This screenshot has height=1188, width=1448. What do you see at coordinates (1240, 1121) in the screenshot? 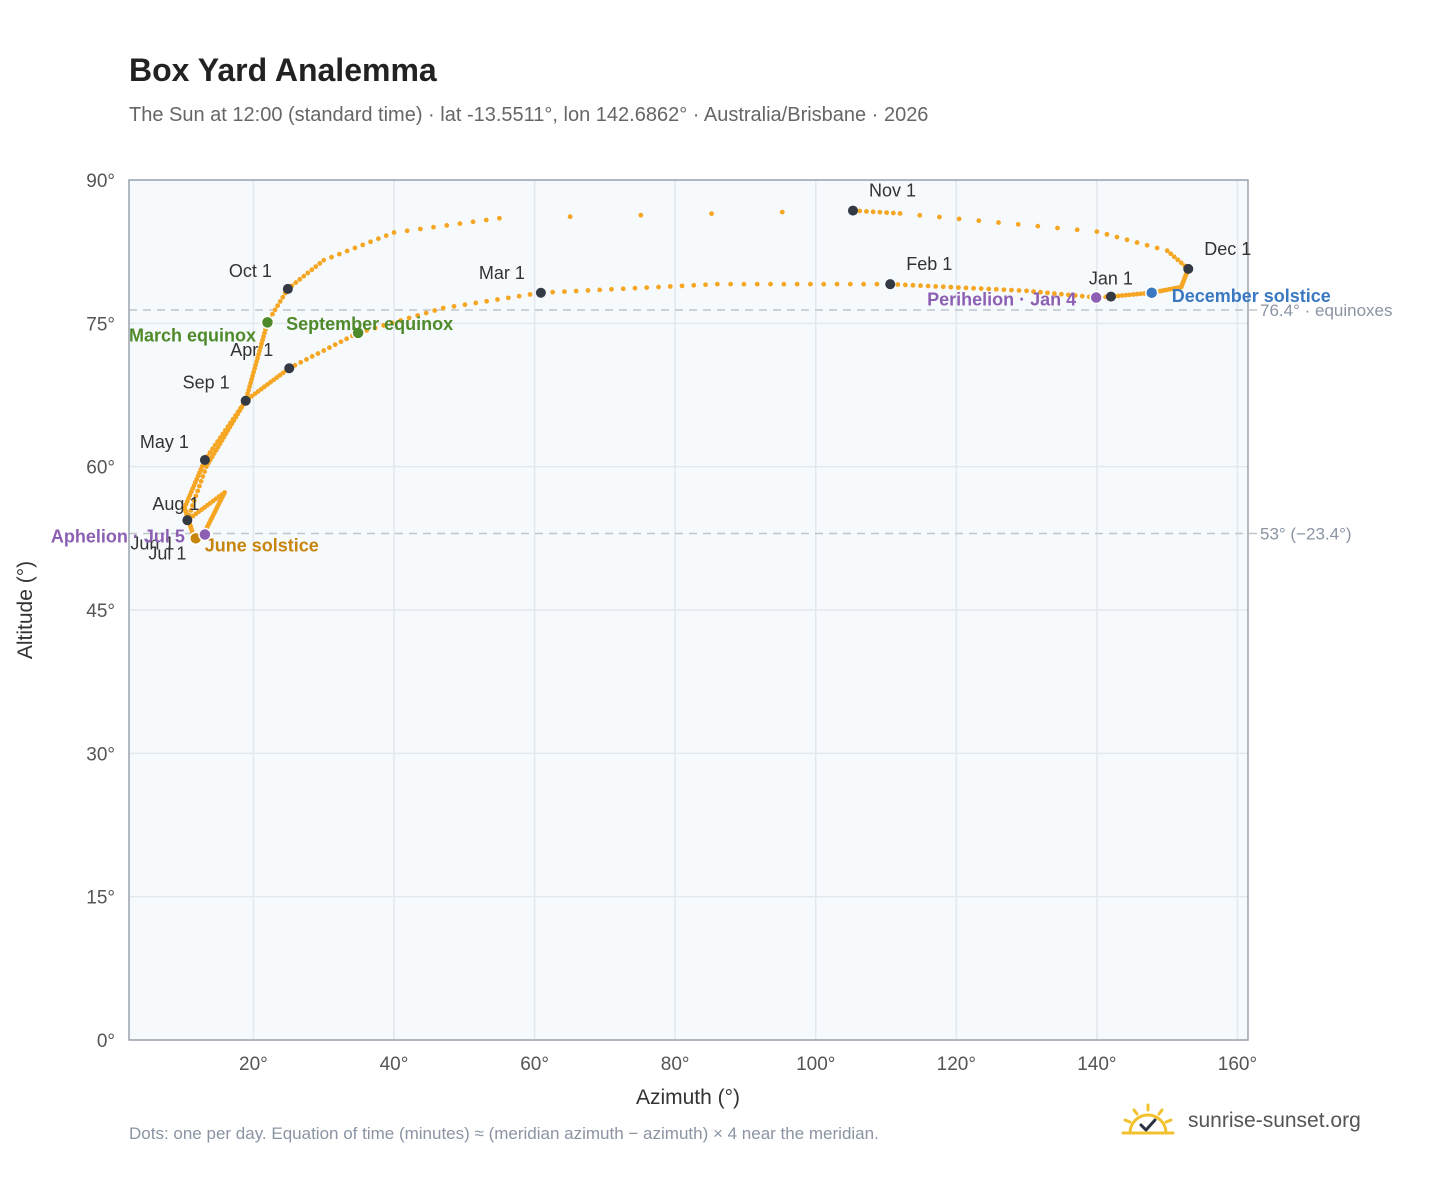
I see `brand-link: sunrise-sunset.org` at bounding box center [1240, 1121].